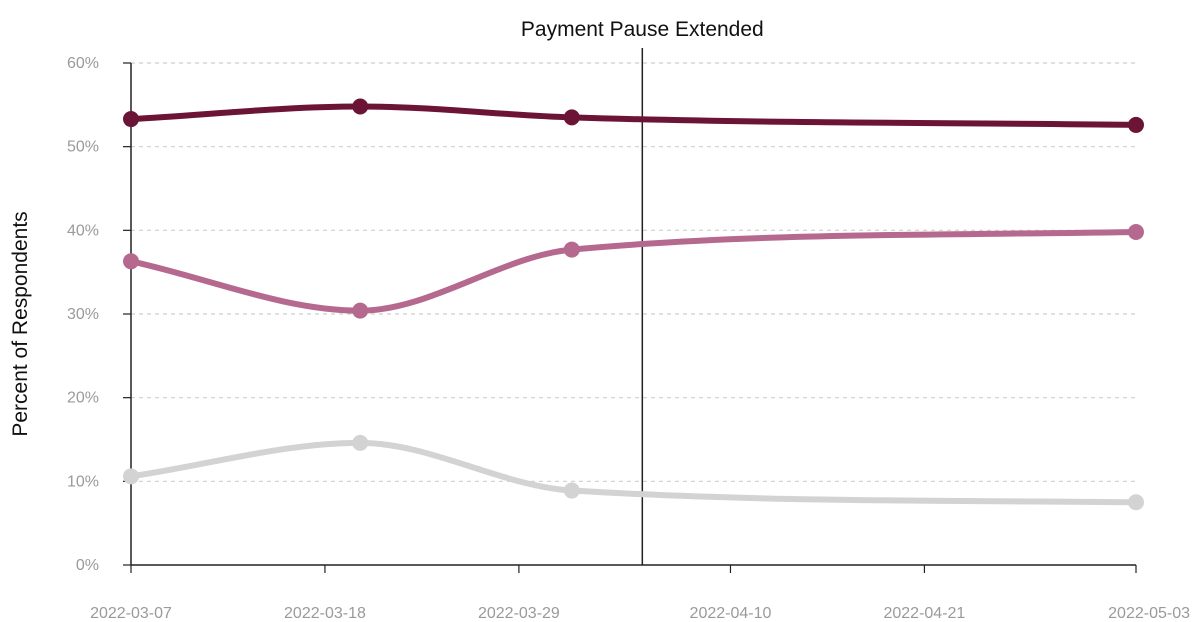 This screenshot has height=622, width=1193. What do you see at coordinates (325, 613) in the screenshot?
I see `x-tick-label: 2022-03-18` at bounding box center [325, 613].